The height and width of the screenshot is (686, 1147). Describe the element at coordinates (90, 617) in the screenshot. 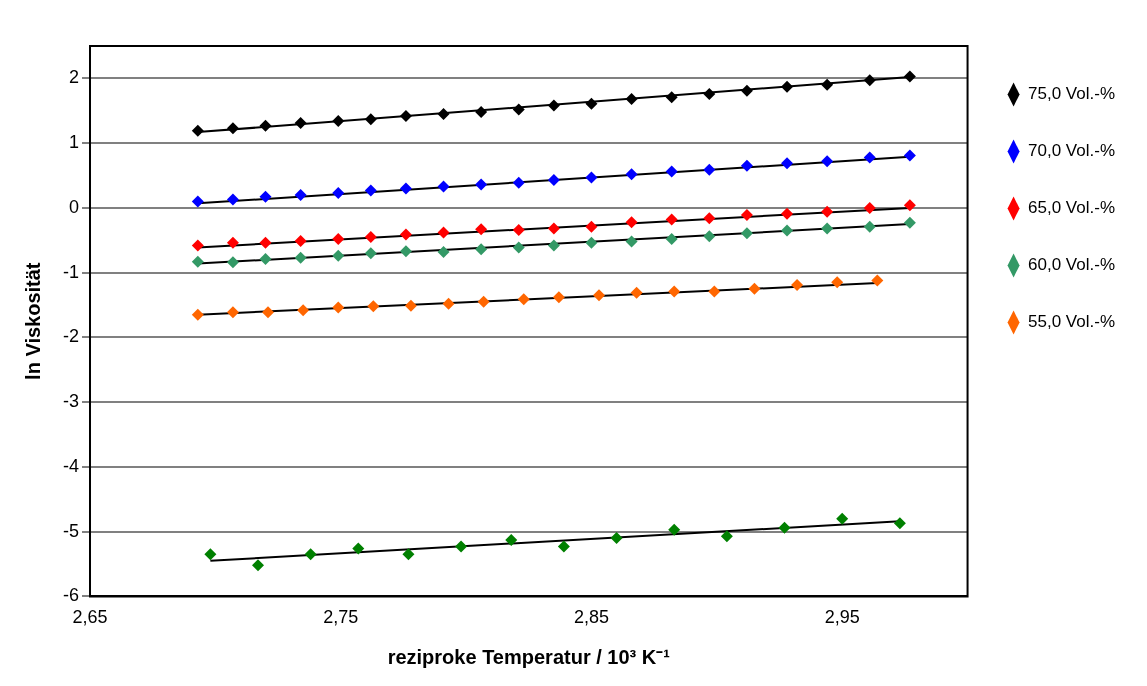

I see `x-tick-label: 2,65` at that location.